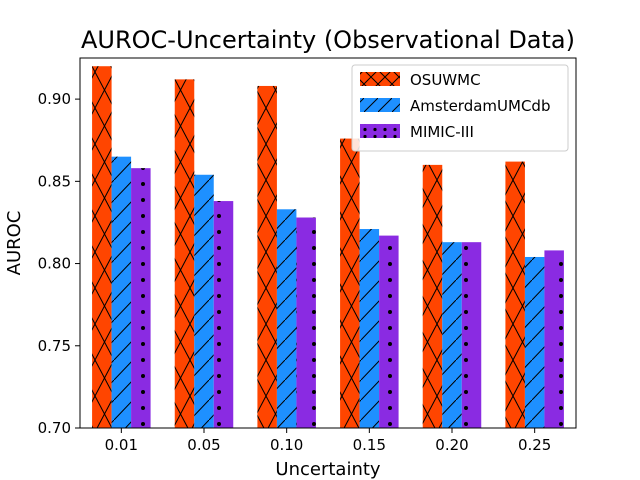 The image size is (640, 480). I want to click on bar-hatch-amsterdamumcdb-0.10, so click(286, 318).